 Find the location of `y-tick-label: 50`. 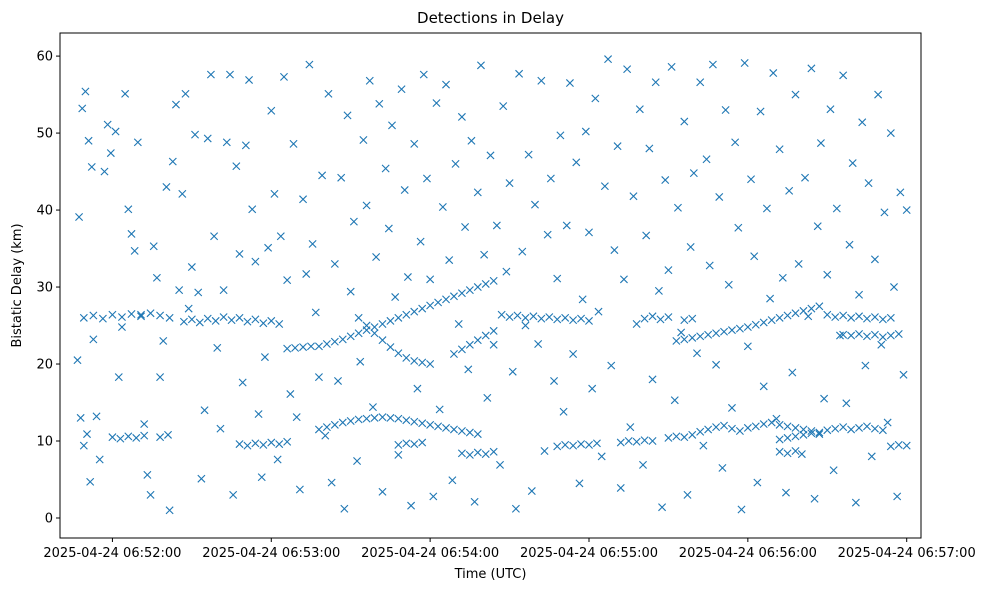

y-tick-label: 50 is located at coordinates (44, 134).